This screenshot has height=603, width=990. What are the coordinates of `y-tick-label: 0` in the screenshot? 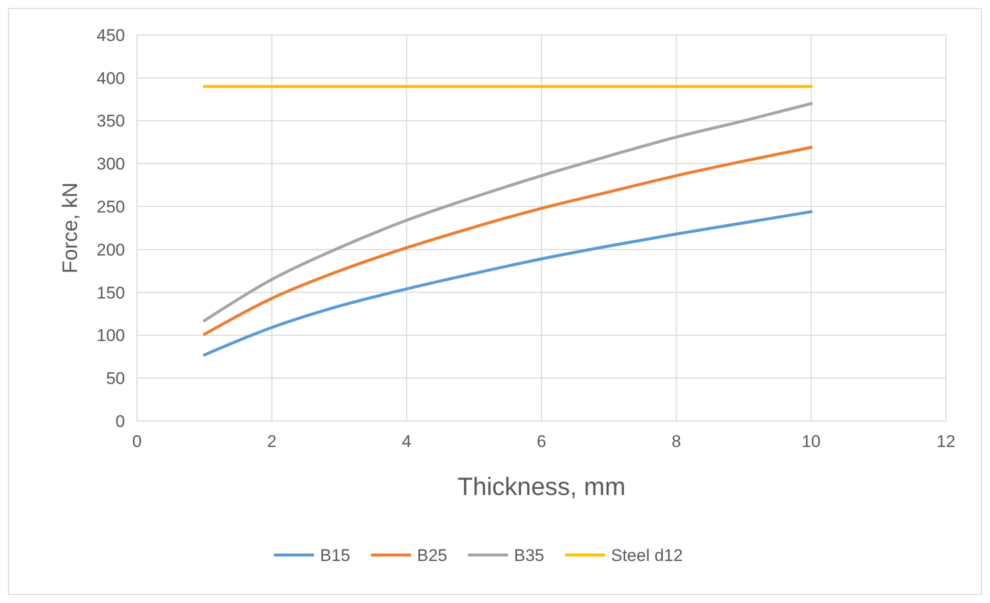 It's located at (120, 421).